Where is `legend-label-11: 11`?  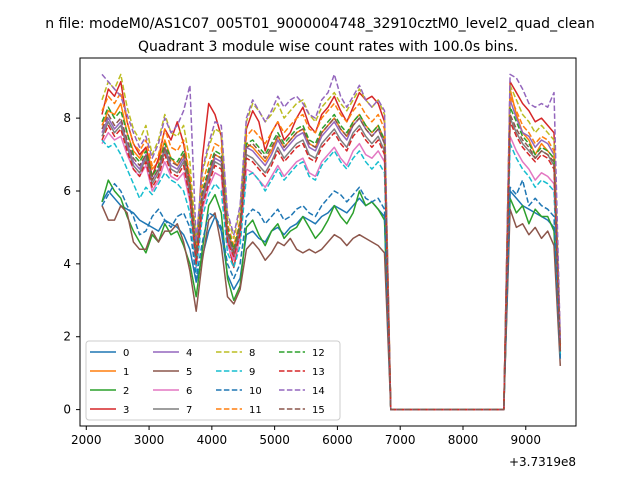 legend-label-11: 11 is located at coordinates (255, 410).